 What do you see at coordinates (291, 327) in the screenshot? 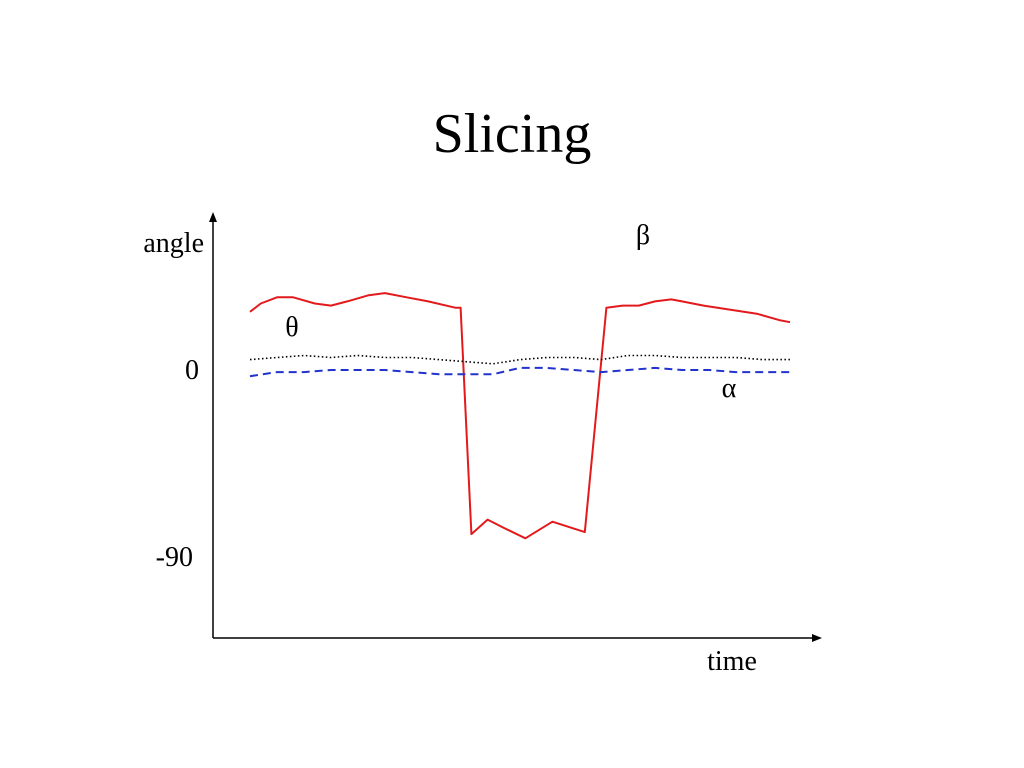
I see `series-label-theta: θ` at bounding box center [291, 327].